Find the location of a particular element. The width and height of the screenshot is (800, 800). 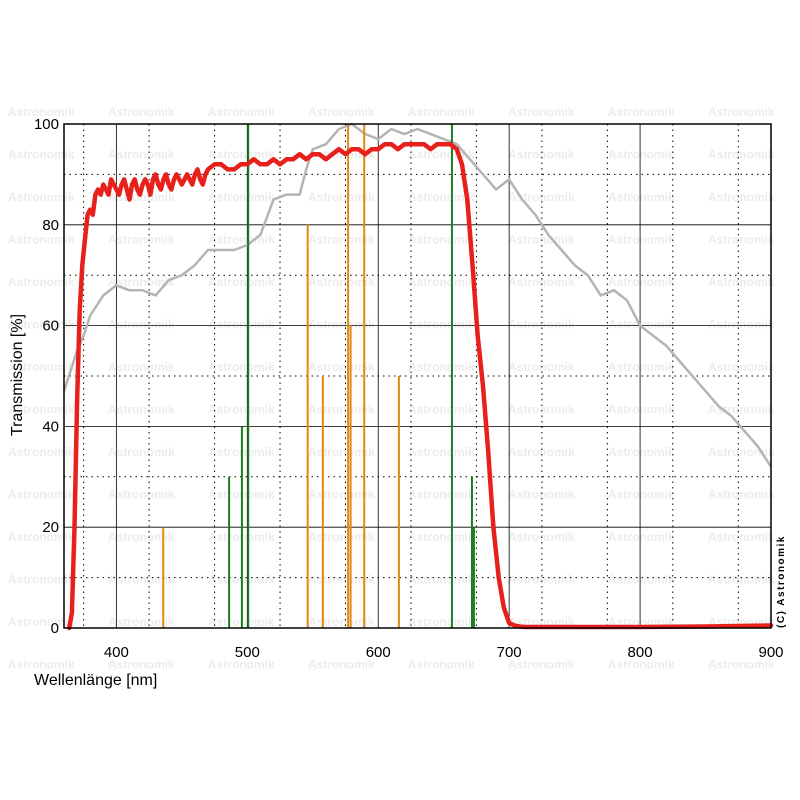

x-axis-label: Wellenlänge [nm] is located at coordinates (95, 680).